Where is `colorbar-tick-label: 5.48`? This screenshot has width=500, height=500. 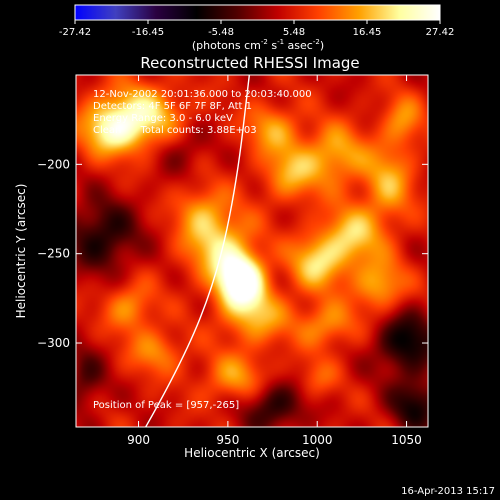 colorbar-tick-label: 5.48 is located at coordinates (294, 32).